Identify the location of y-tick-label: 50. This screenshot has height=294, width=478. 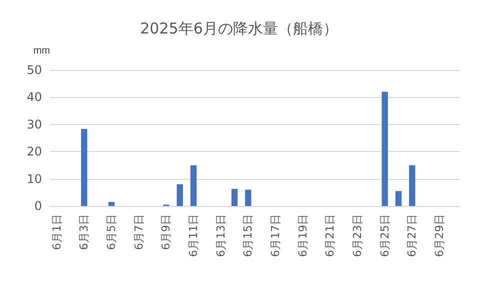
(34, 70).